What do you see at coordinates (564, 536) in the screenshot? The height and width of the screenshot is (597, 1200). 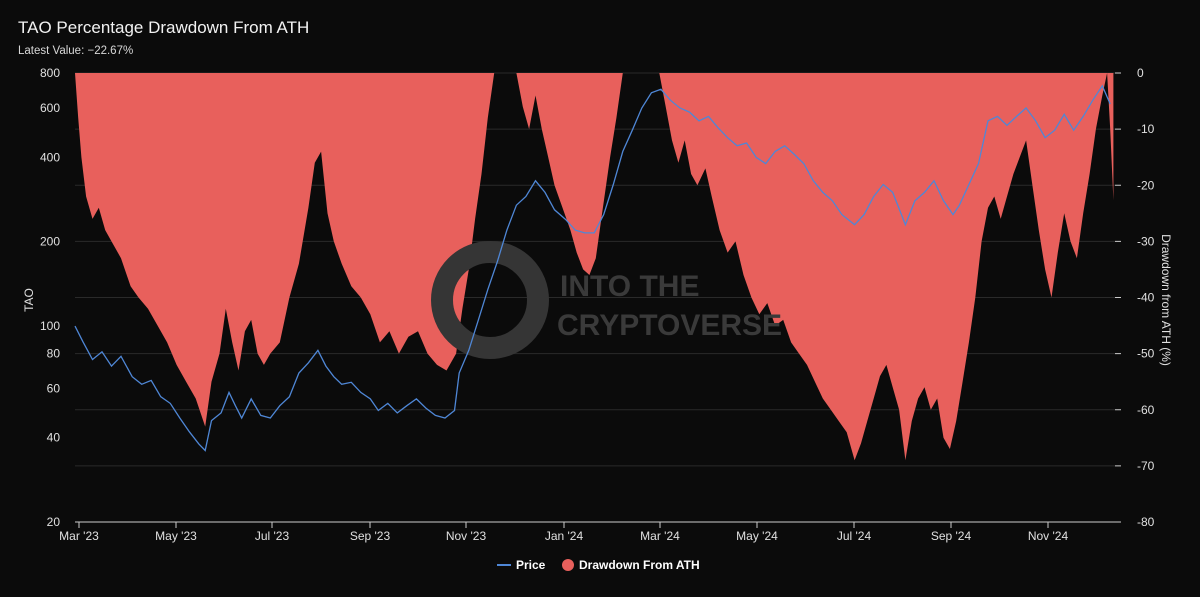 I see `x-tick-label: Jan '24` at bounding box center [564, 536].